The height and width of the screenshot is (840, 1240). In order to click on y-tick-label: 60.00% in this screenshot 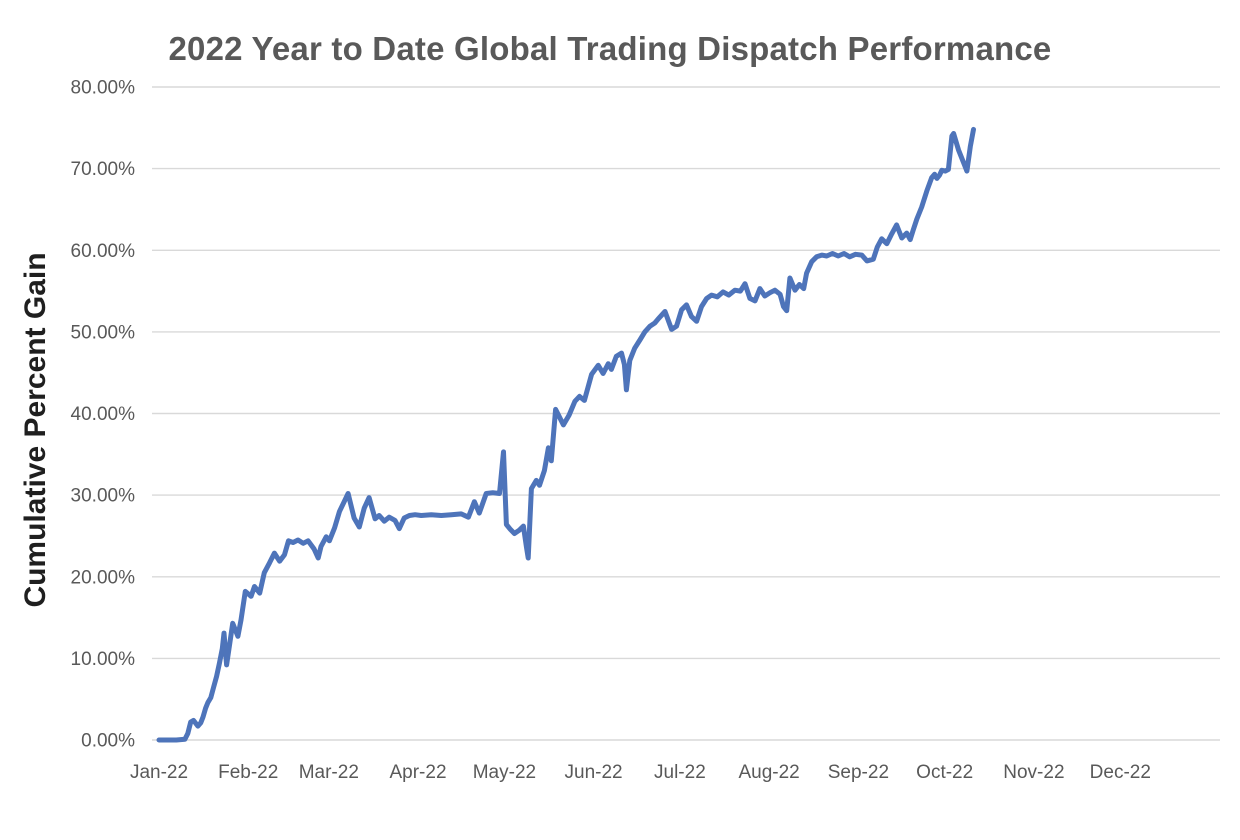, I will do `click(103, 251)`.